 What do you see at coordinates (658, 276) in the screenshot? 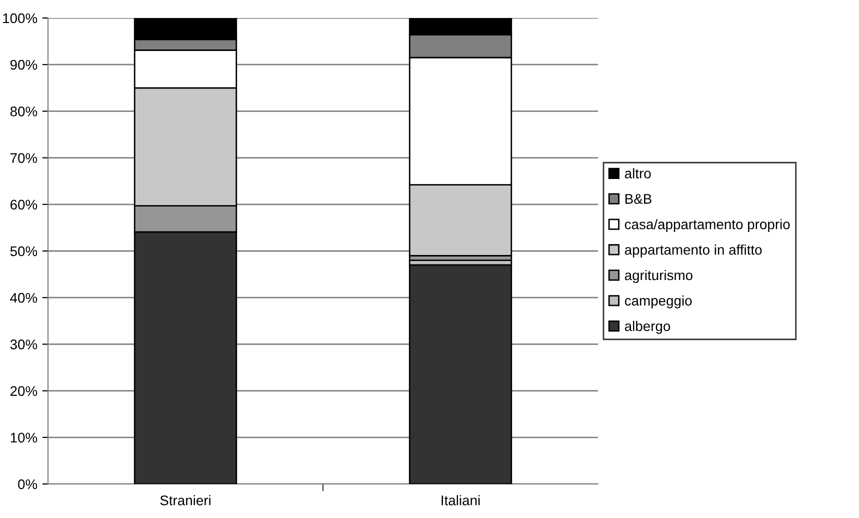
I see `legend-label: agriturismo` at bounding box center [658, 276].